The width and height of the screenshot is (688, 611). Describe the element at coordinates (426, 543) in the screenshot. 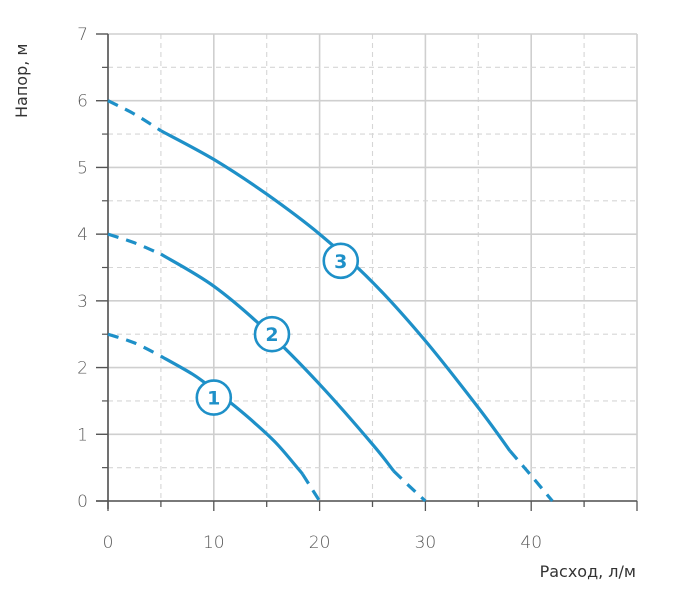

I see `x-tick-label: 30` at that location.